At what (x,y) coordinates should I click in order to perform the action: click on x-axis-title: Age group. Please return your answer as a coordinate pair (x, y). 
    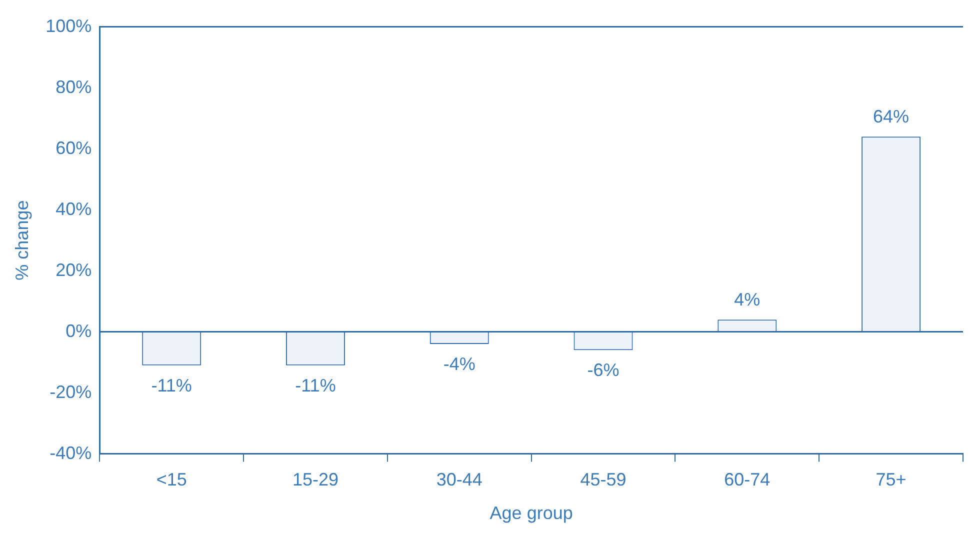
    Looking at the image, I should click on (531, 513).